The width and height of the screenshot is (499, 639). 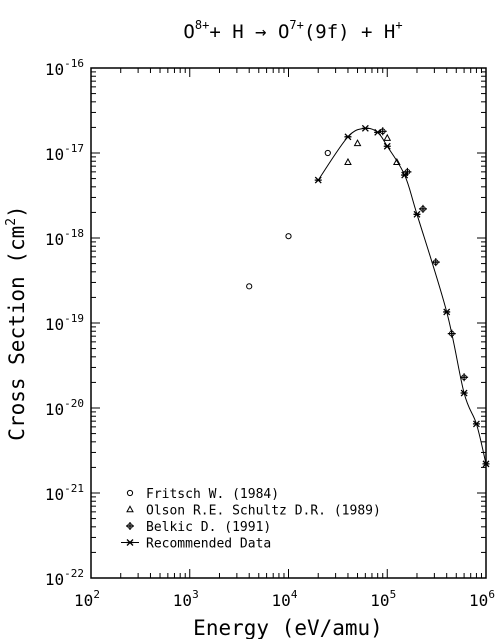 What do you see at coordinates (208, 544) in the screenshot?
I see `legend-label: Recommended Data` at bounding box center [208, 544].